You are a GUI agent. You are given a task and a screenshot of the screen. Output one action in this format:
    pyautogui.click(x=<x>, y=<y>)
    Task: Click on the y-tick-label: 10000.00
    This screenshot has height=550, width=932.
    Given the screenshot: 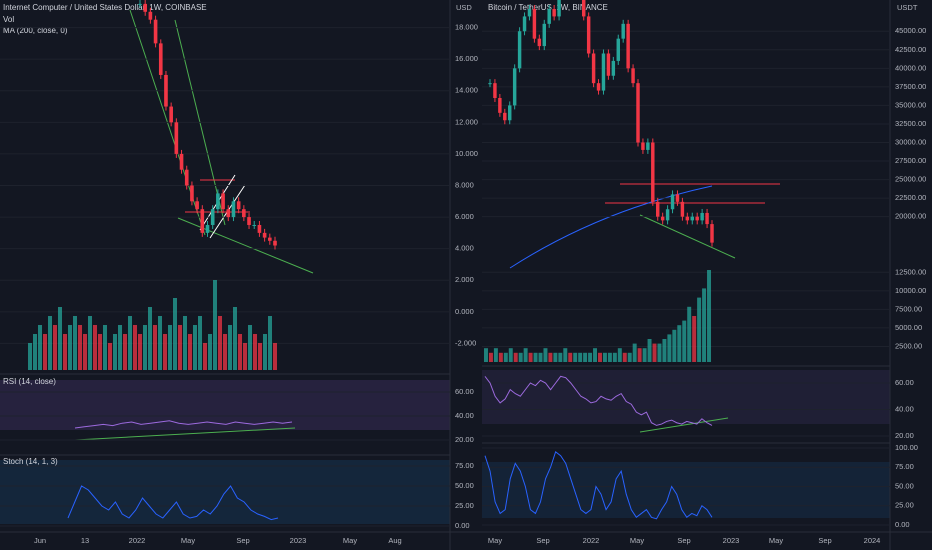 What is the action you would take?
    pyautogui.click(x=910, y=290)
    